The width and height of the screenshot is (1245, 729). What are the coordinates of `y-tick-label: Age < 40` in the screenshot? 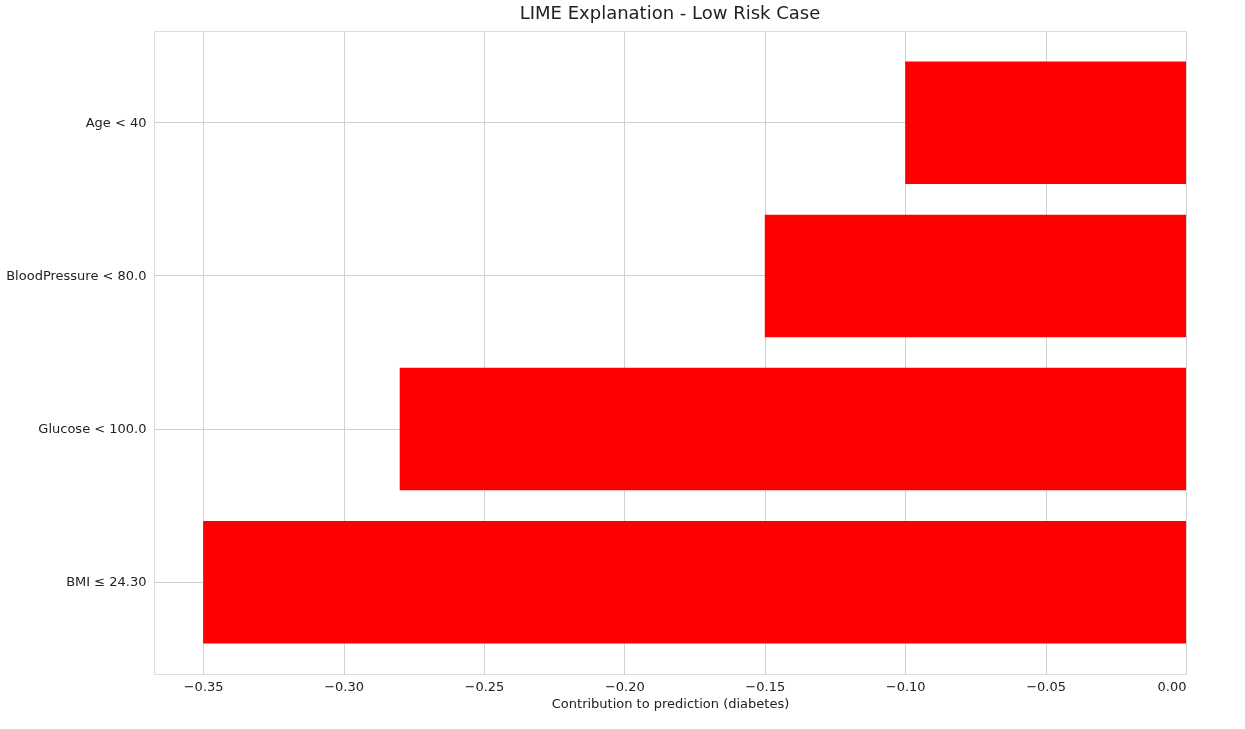 It's located at (116, 122).